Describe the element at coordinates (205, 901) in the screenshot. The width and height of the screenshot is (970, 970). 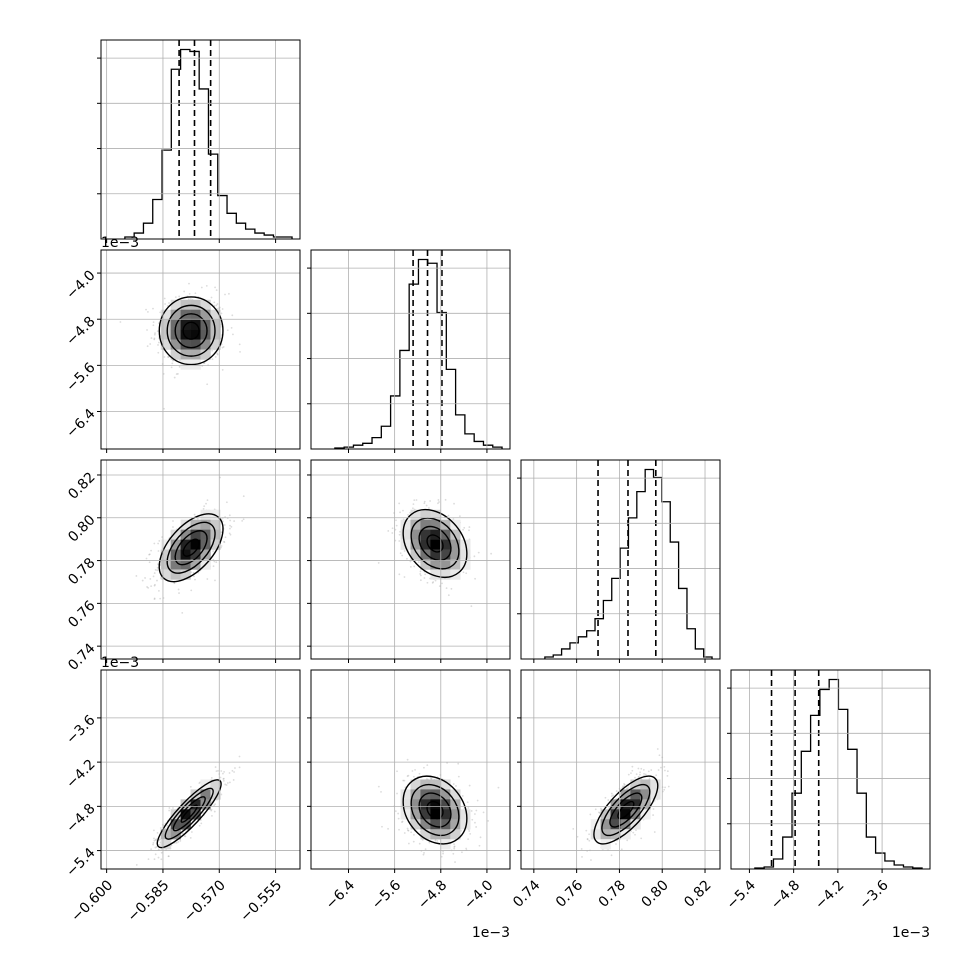
I see `x-tick-label: −0.570` at that location.